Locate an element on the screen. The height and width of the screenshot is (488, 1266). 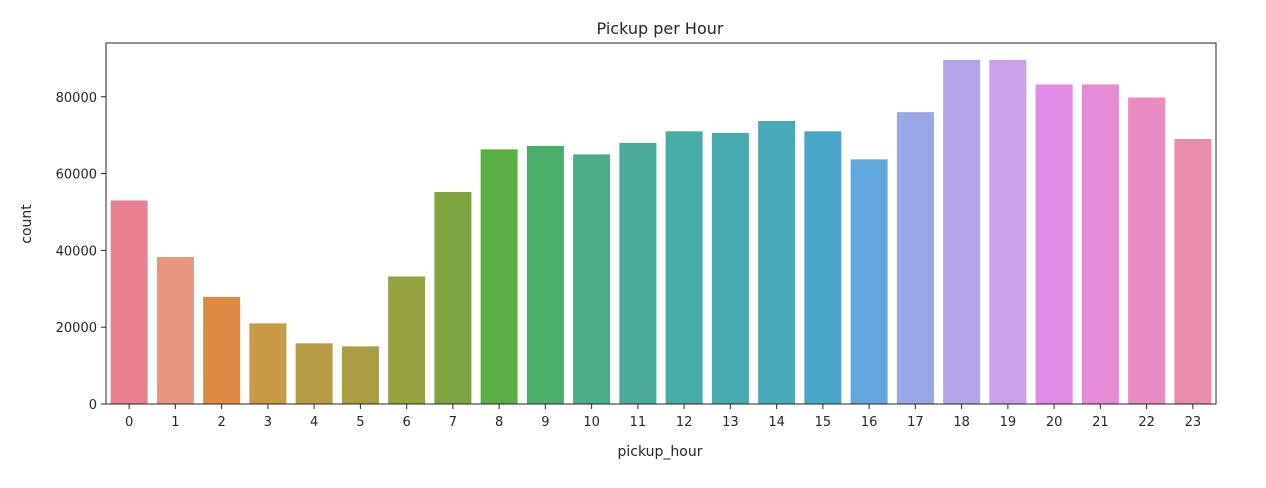
x-tick-label: 11 is located at coordinates (638, 422).